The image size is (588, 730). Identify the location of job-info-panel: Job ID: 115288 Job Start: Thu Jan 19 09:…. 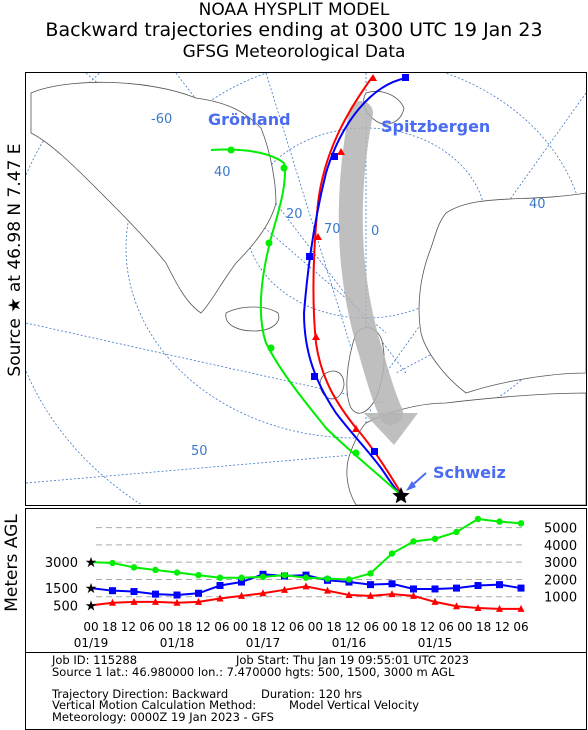
(306, 691).